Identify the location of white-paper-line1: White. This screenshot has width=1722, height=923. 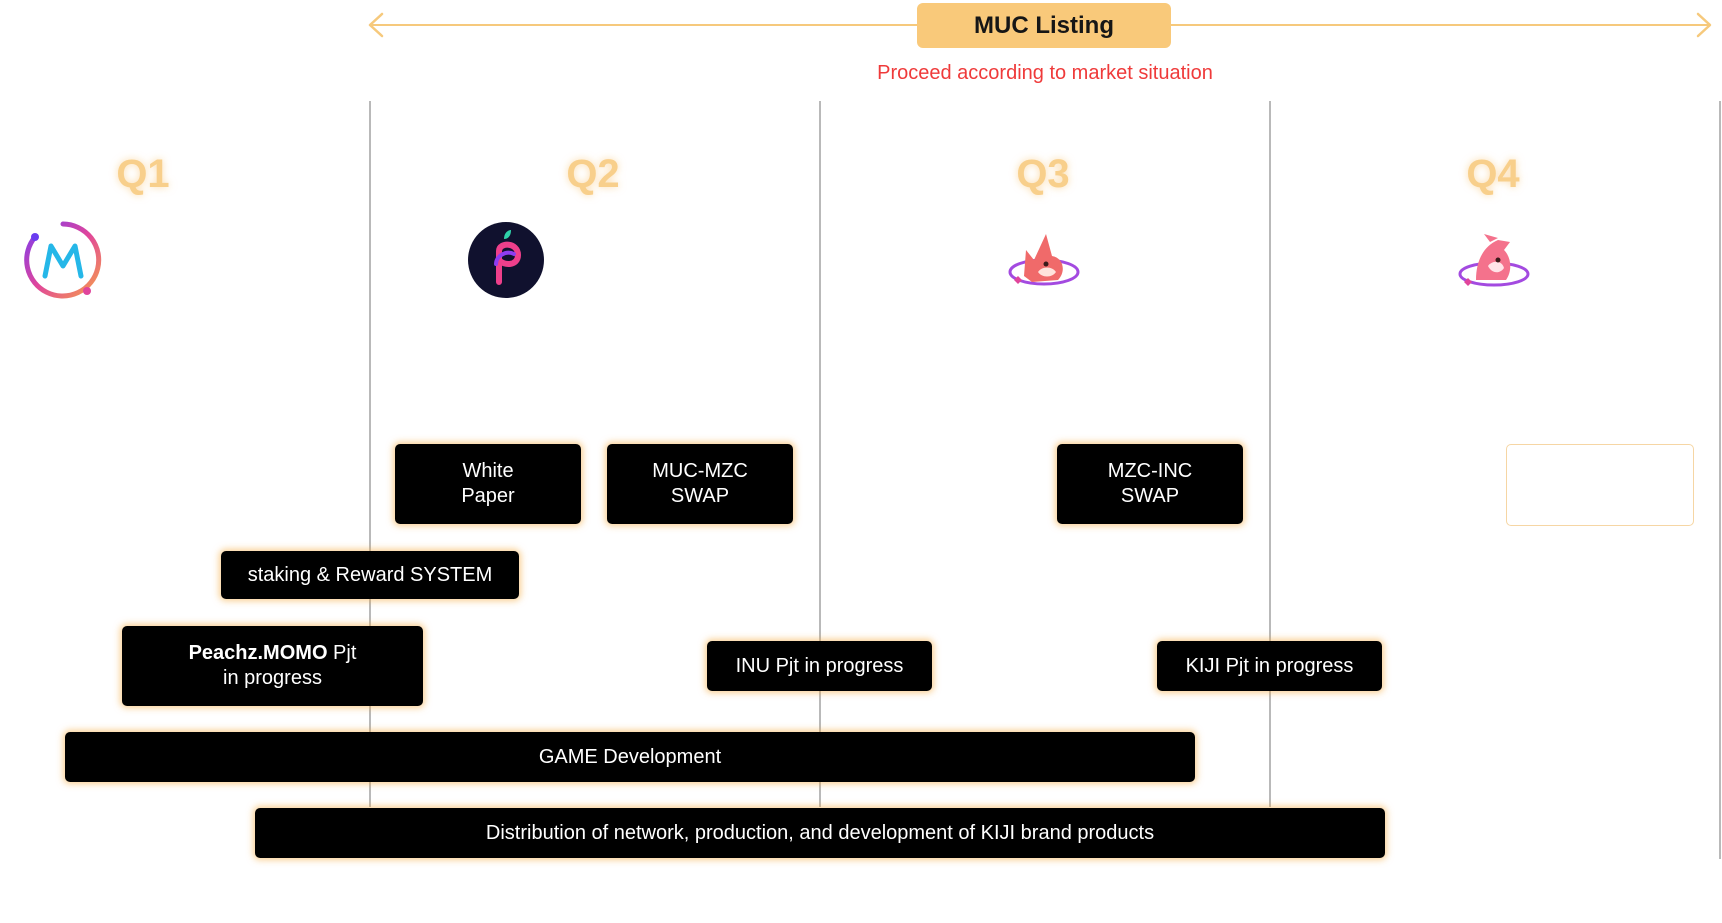
(488, 471).